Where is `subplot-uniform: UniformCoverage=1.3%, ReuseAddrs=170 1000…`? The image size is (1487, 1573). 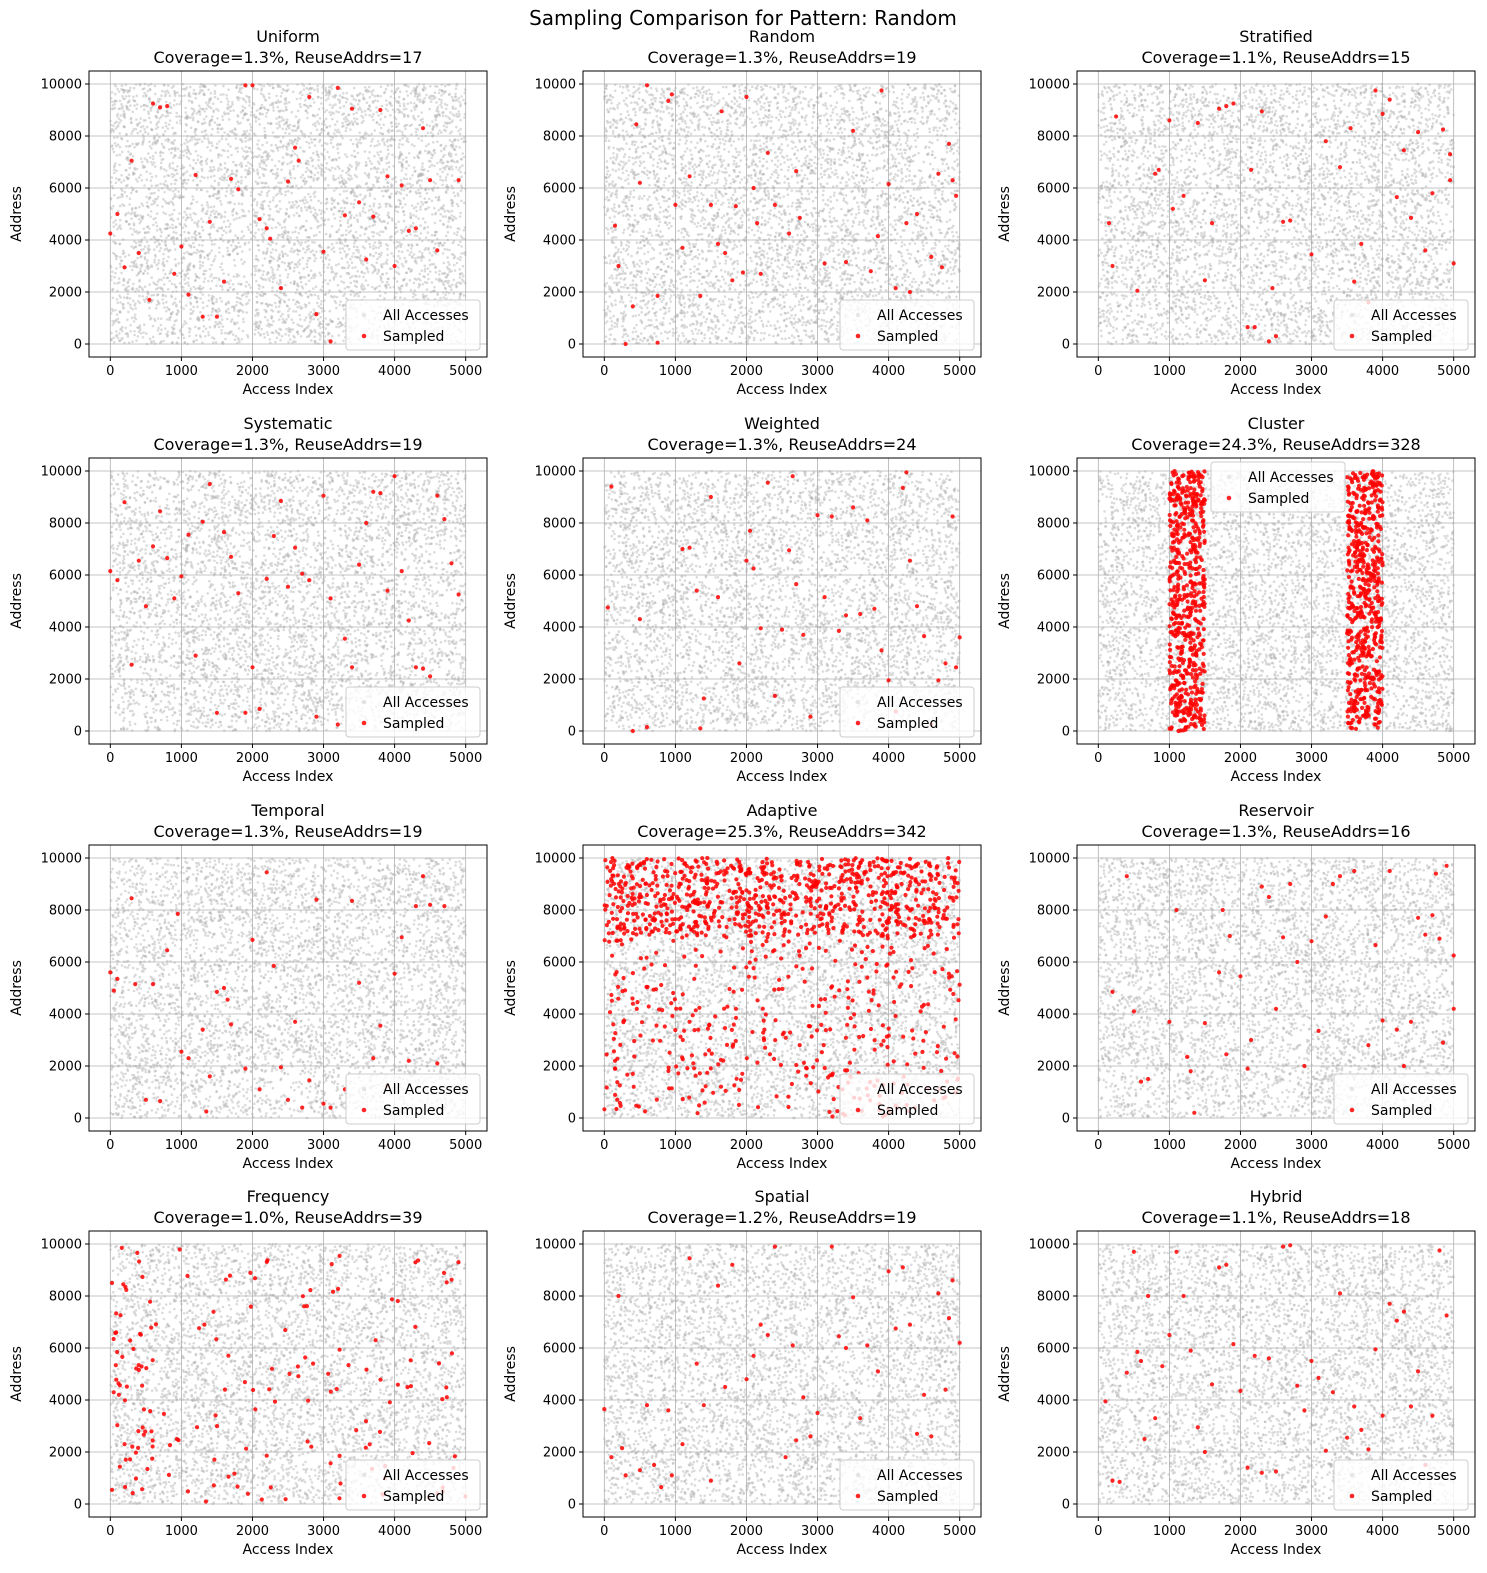
subplot-uniform: UniformCoverage=1.3%, ReuseAddrs=170 1000… is located at coordinates (248, 212).